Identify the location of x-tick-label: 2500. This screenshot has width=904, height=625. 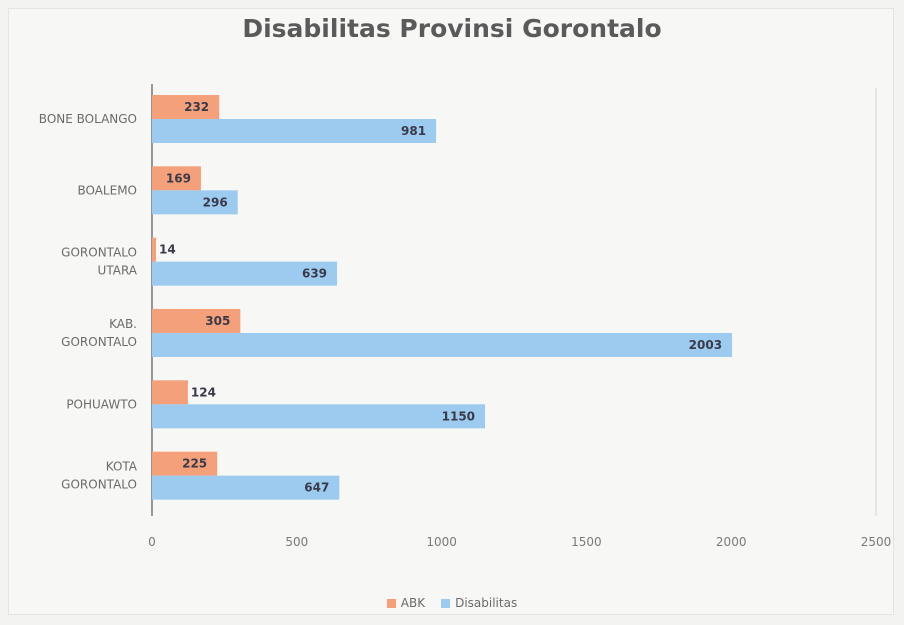
(876, 542).